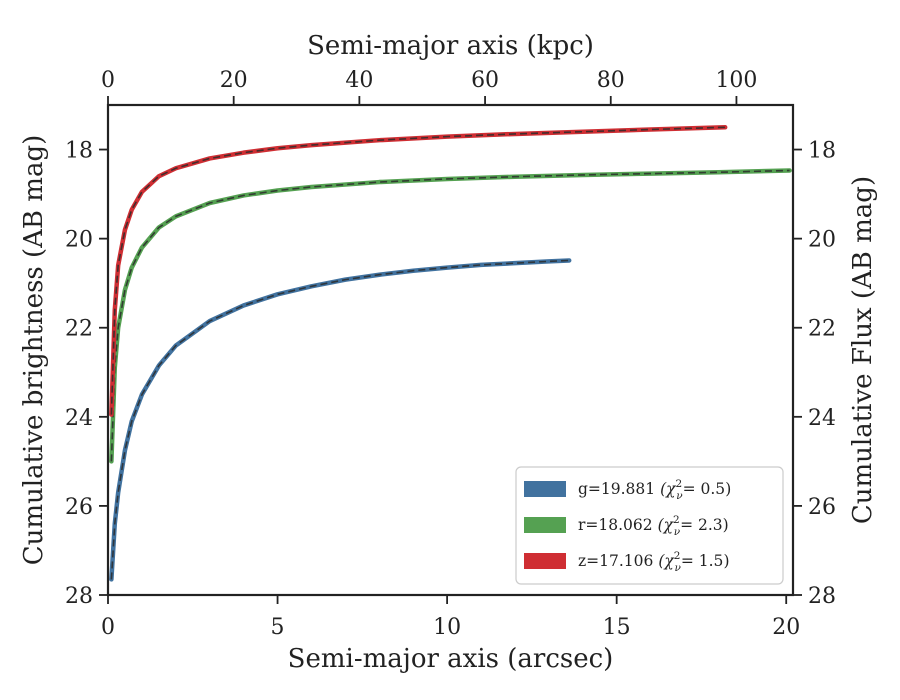  Describe the element at coordinates (701, 525) in the screenshot. I see `legend-chi-r: = 2.3` at that location.